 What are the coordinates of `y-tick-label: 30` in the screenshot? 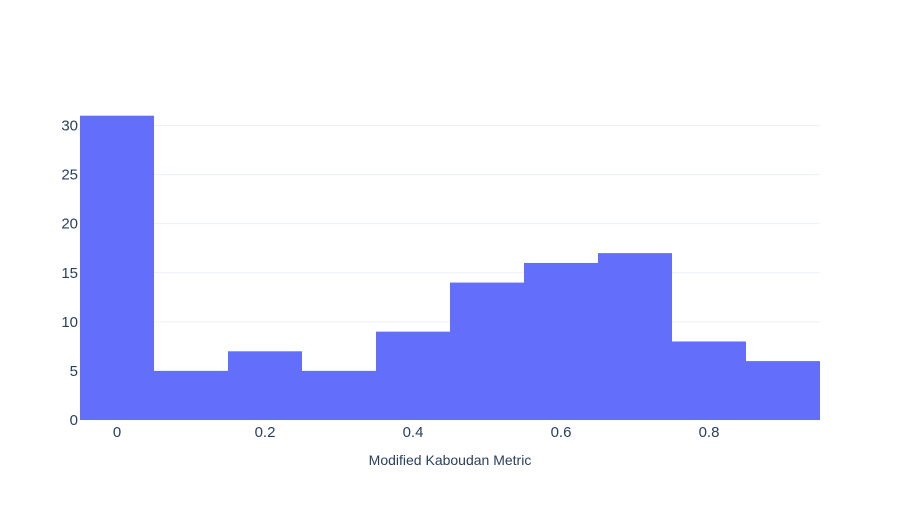 It's located at (69, 126).